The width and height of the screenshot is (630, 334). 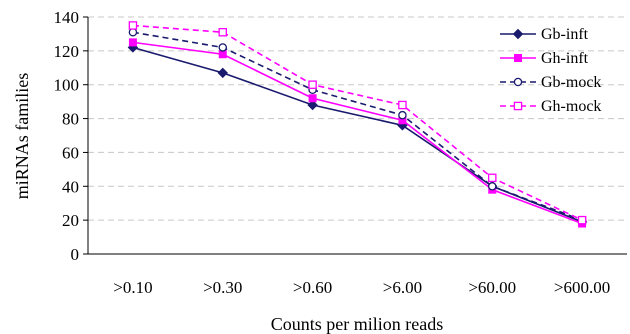 I want to click on x-tick-label: >6.00, so click(x=402, y=287).